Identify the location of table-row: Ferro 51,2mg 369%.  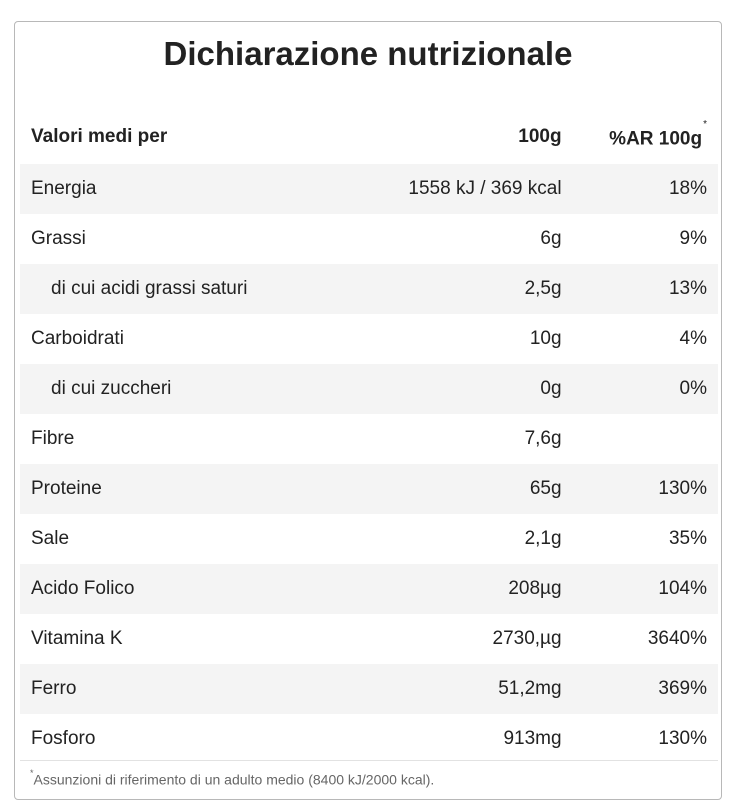
(369, 689).